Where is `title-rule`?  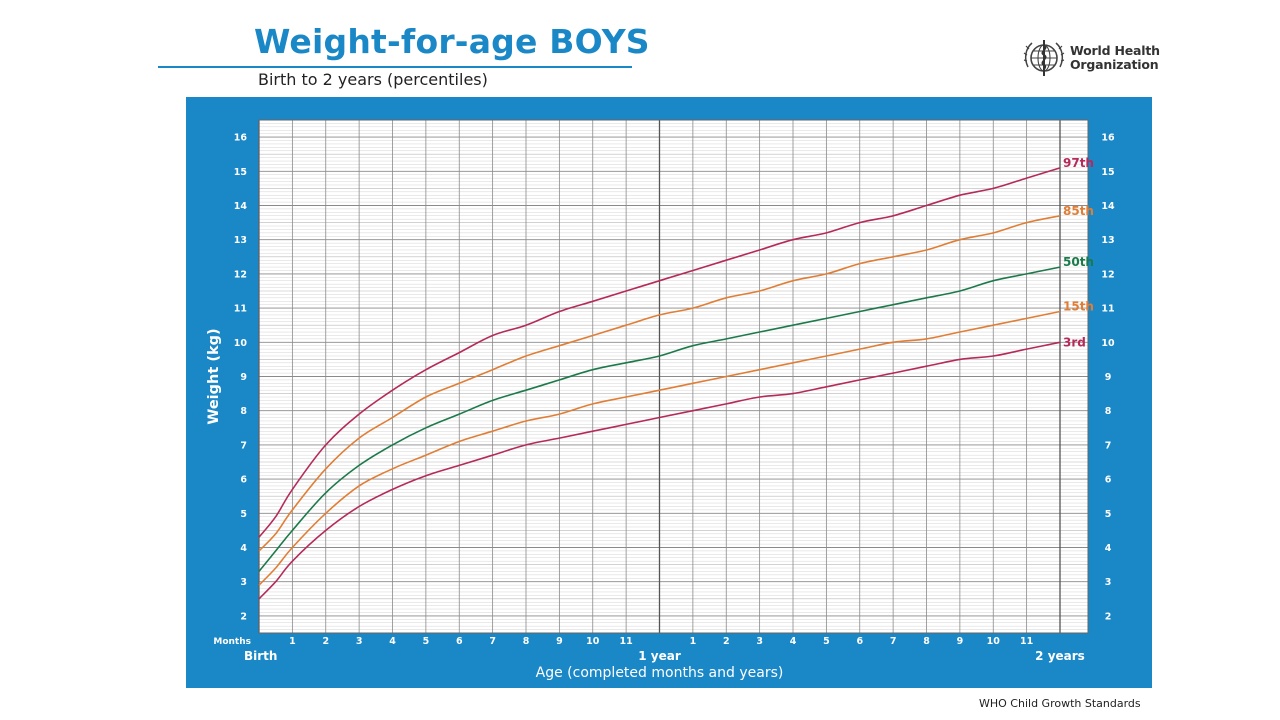 title-rule is located at coordinates (395, 67).